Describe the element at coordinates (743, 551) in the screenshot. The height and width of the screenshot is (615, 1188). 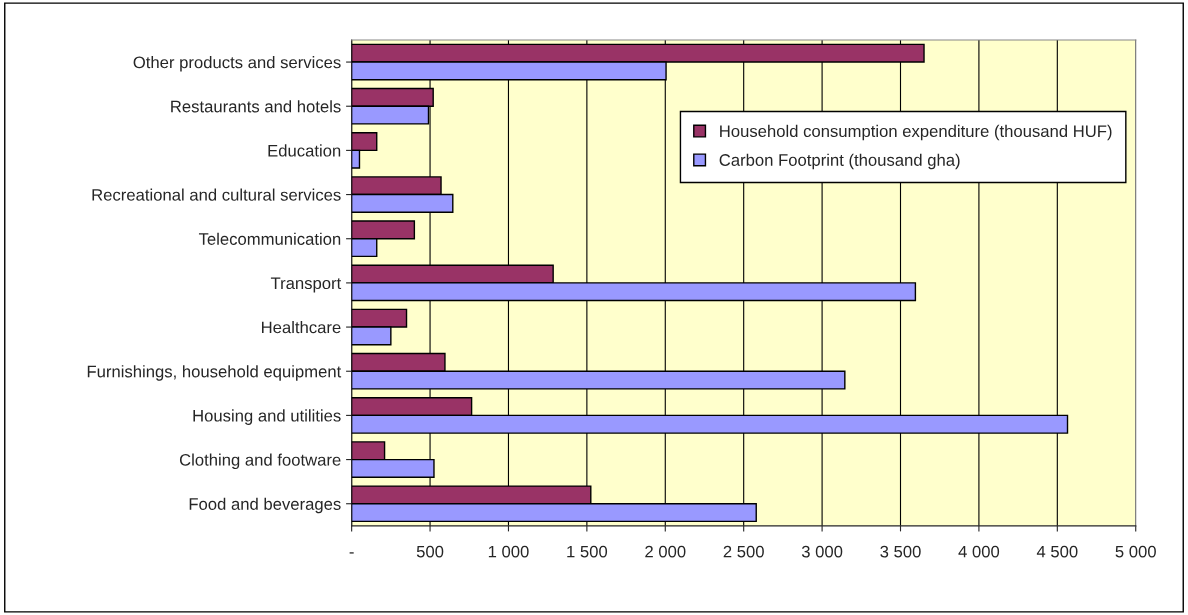
I see `x-tick-label: 2 500` at that location.